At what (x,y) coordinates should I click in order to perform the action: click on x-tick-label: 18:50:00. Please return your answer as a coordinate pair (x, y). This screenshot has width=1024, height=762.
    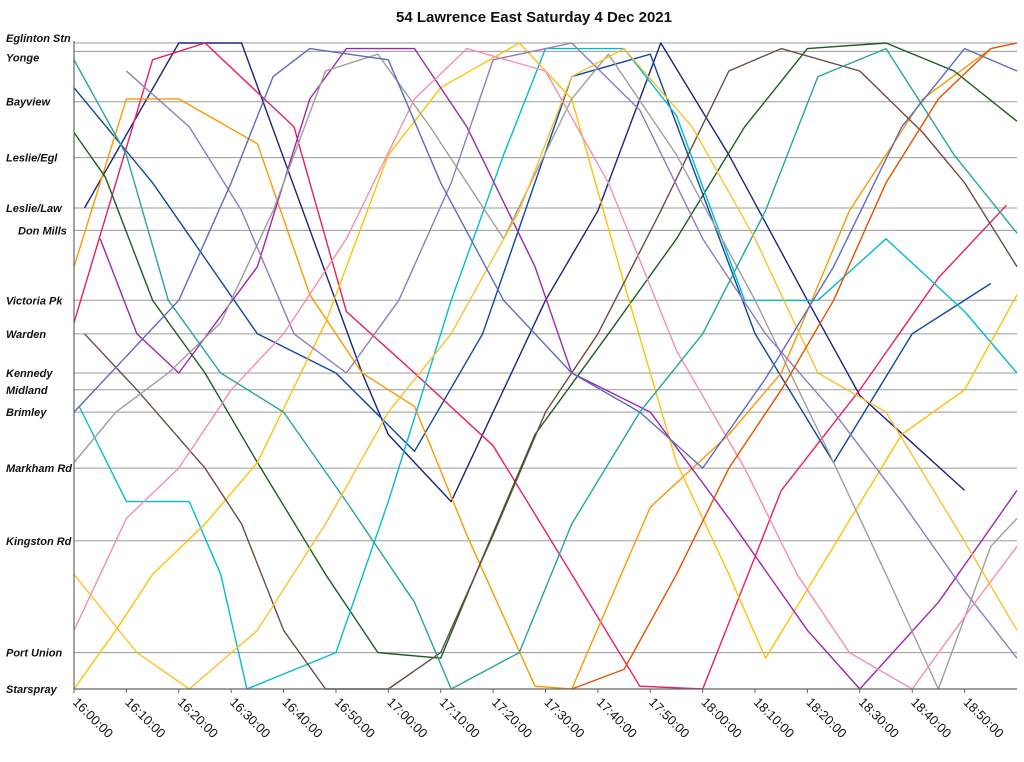
    Looking at the image, I should click on (983, 718).